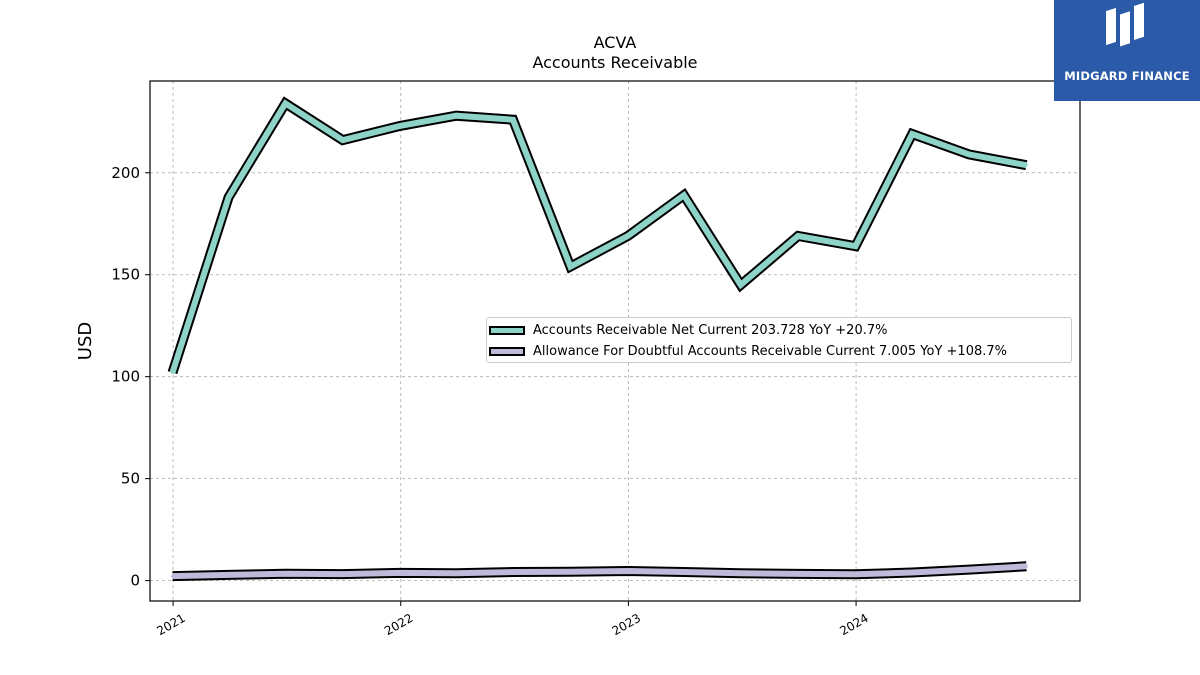  I want to click on legend-swatch-allowance, so click(507, 351).